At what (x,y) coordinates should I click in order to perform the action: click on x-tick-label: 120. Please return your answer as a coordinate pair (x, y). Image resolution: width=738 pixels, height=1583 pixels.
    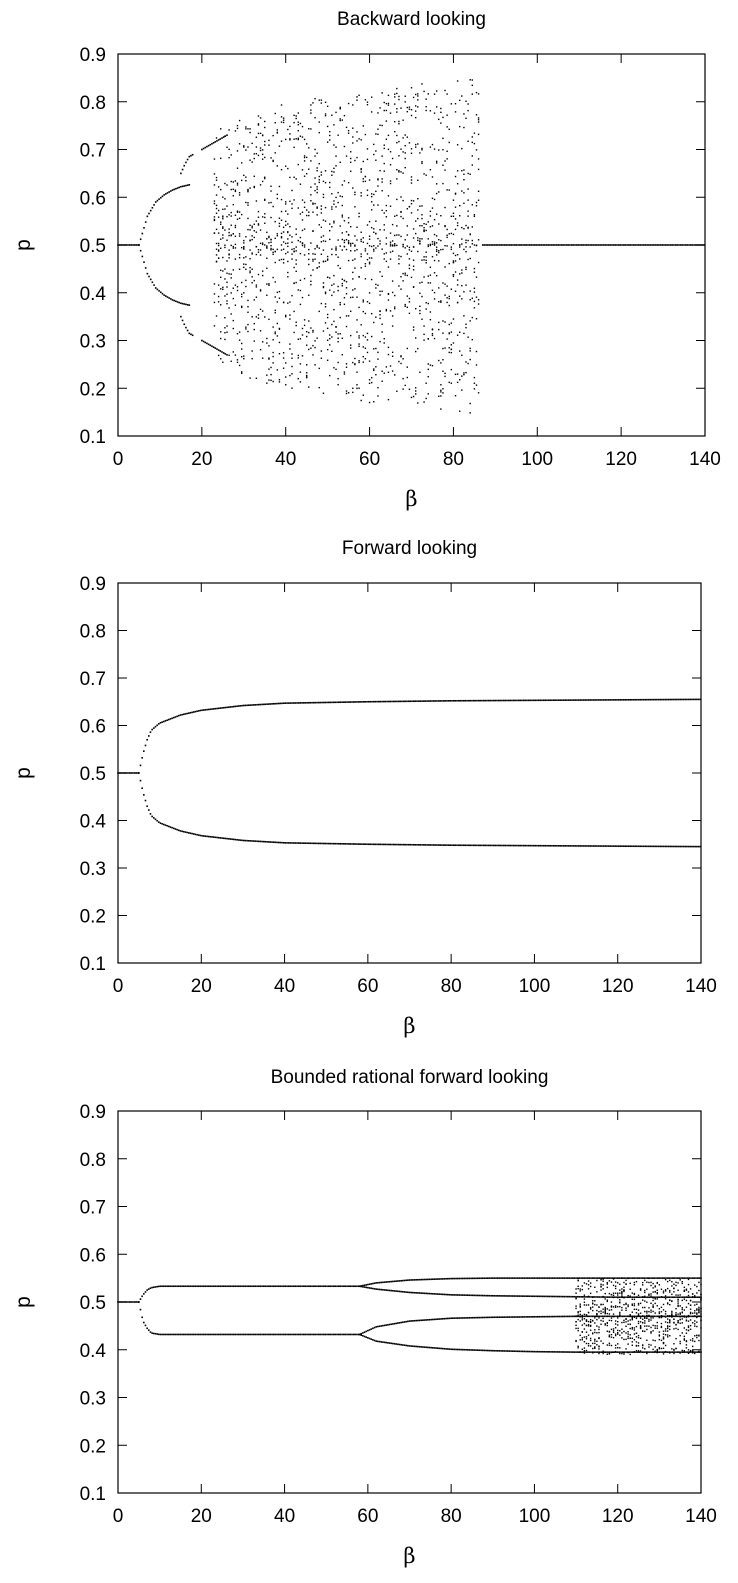
    Looking at the image, I should click on (618, 986).